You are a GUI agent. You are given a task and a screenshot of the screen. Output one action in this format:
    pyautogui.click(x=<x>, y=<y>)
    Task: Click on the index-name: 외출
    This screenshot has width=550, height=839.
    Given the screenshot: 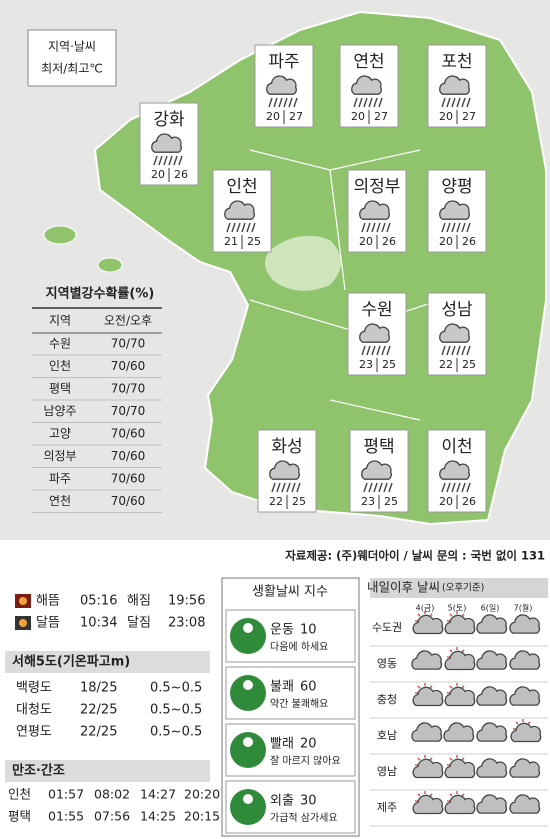 What is the action you would take?
    pyautogui.click(x=282, y=801)
    